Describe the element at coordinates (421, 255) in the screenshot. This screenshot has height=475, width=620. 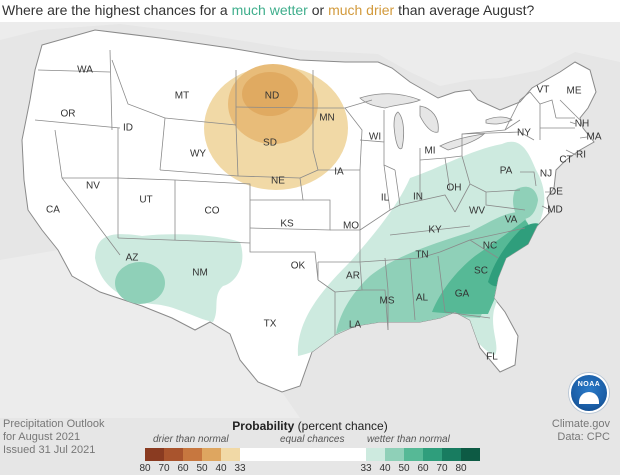
I see `state-label-tn: TN` at that location.